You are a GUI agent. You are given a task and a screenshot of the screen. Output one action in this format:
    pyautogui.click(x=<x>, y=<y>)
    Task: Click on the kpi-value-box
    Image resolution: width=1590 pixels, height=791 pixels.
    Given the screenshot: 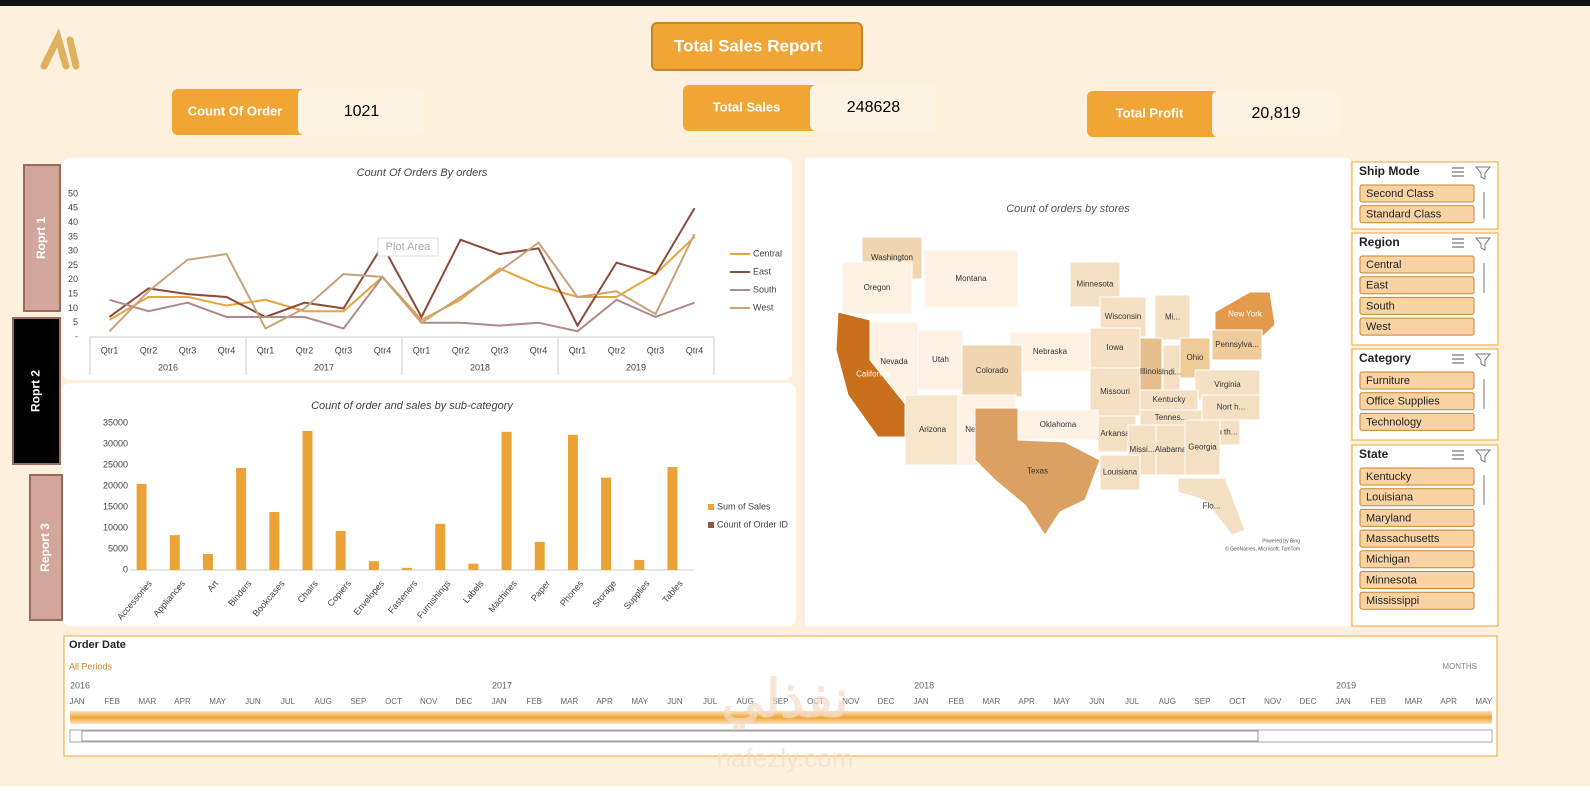 What is the action you would take?
    pyautogui.click(x=1276, y=114)
    